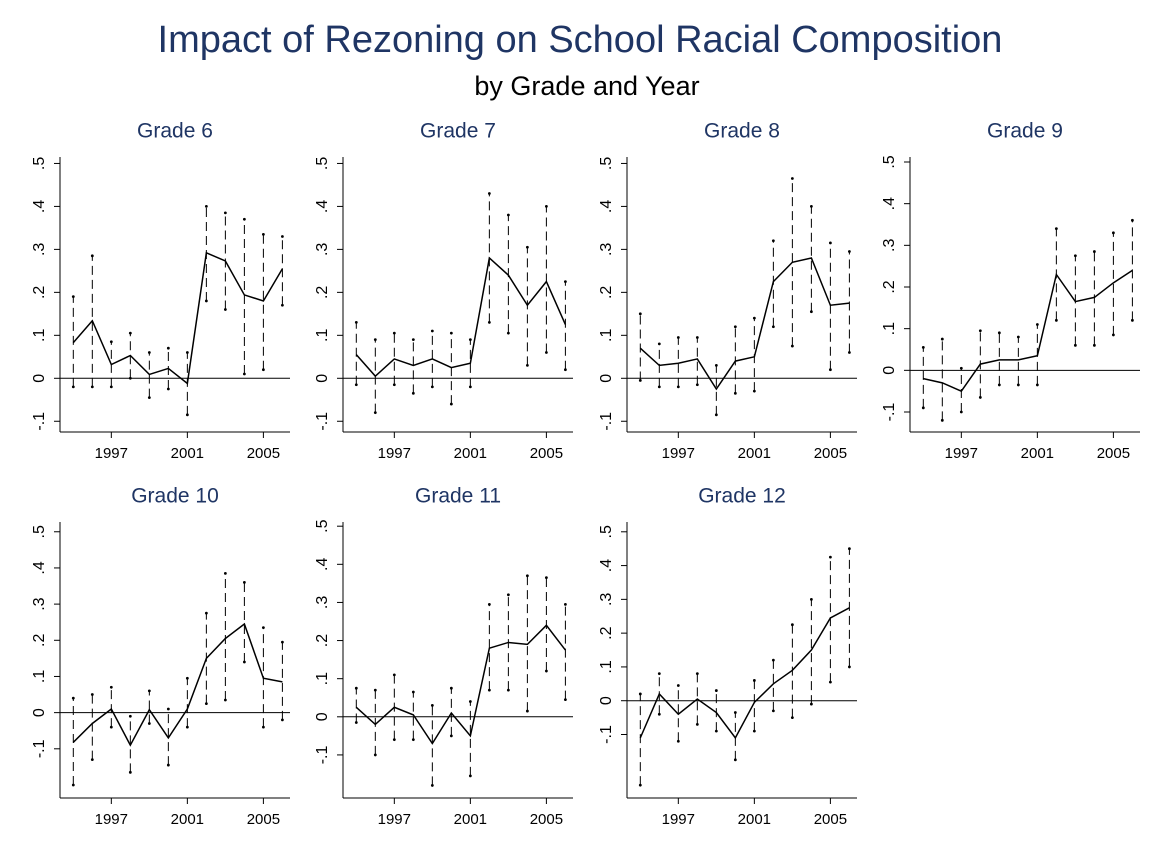 The height and width of the screenshot is (848, 1160). What do you see at coordinates (742, 131) in the screenshot?
I see `panel-title: Grade 8` at bounding box center [742, 131].